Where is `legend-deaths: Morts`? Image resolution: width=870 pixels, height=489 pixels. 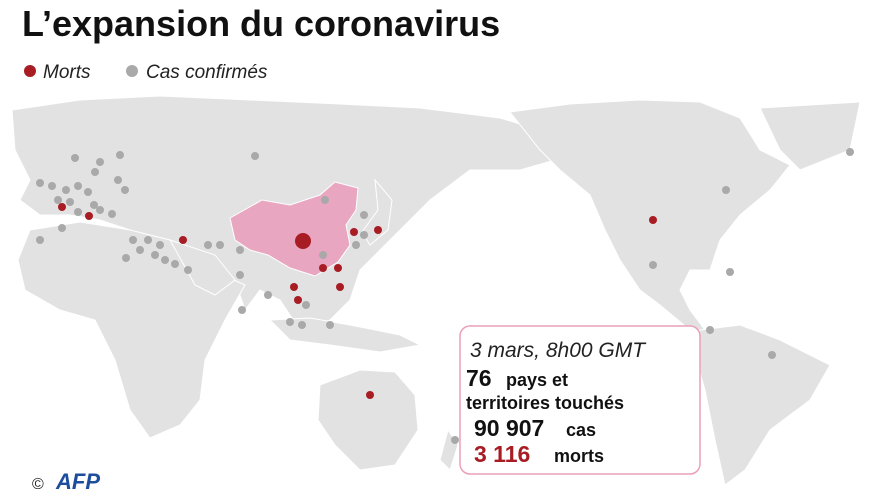 legend-deaths: Morts is located at coordinates (67, 72).